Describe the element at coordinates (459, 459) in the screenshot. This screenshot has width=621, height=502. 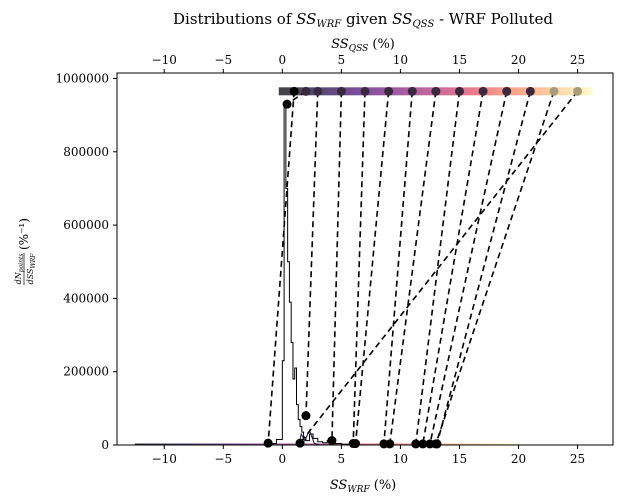
I see `x-tick-label: 15` at that location.